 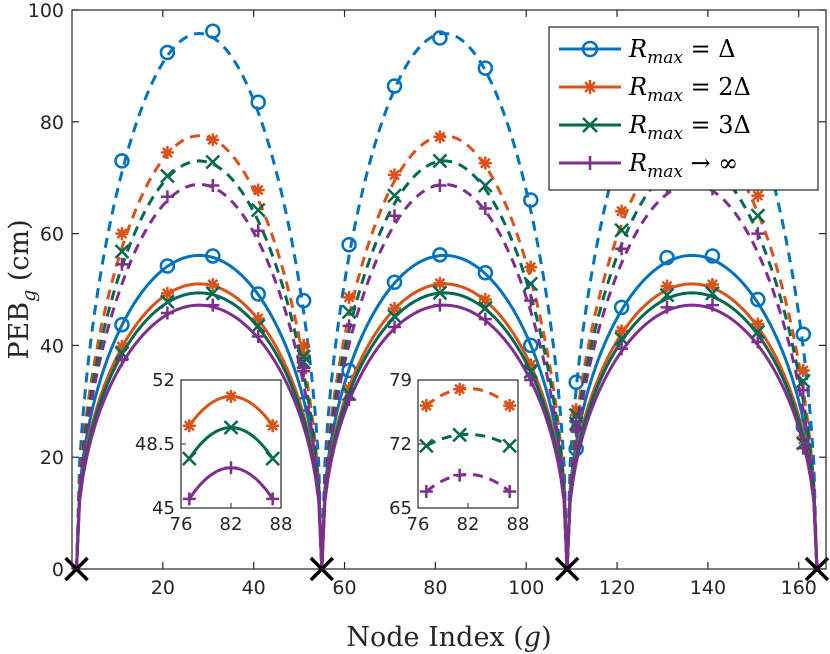 What do you see at coordinates (617, 588) in the screenshot?
I see `x-tick-label: 120` at bounding box center [617, 588].